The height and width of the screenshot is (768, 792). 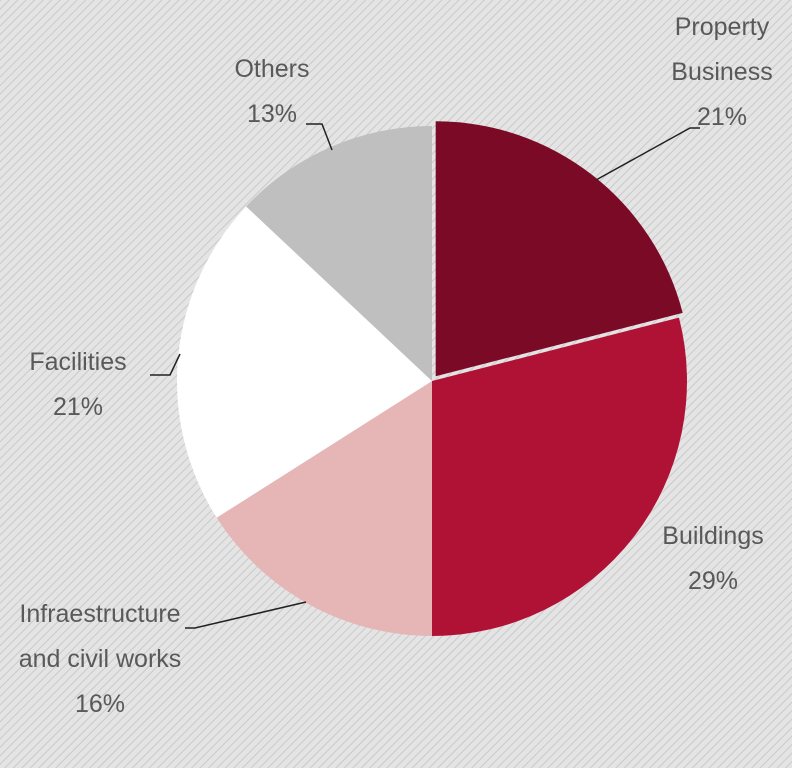 I want to click on slice-label: Buildings 29%, so click(x=712, y=559).